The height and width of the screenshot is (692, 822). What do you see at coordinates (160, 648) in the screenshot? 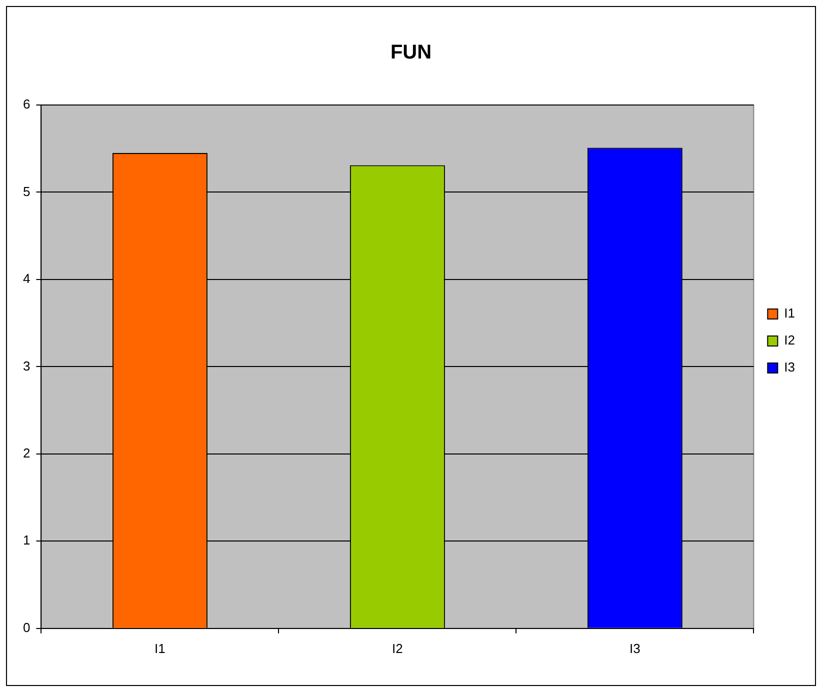
I see `x-tick-label: I1` at bounding box center [160, 648].